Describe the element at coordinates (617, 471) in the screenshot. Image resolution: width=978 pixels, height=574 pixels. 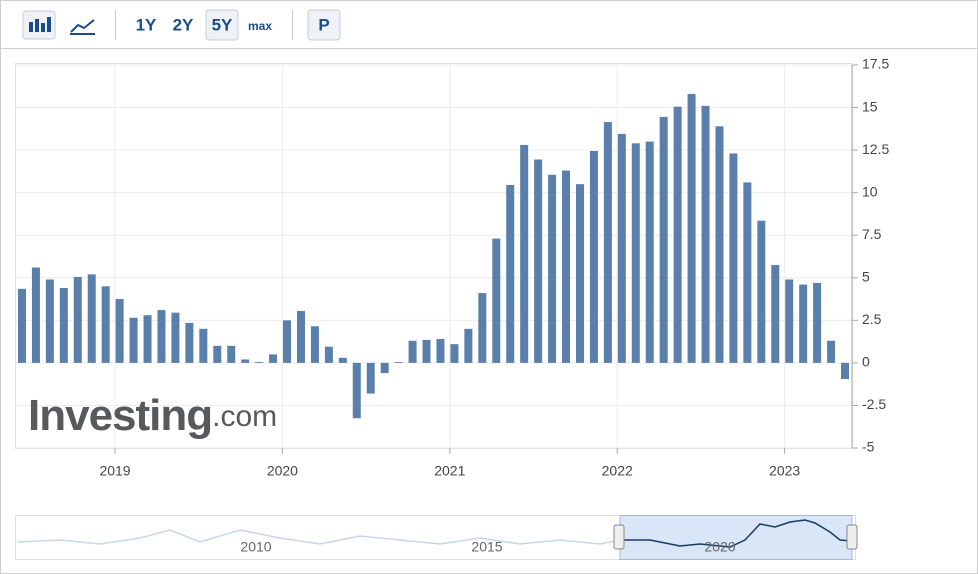
I see `x-tick-label: 2022` at that location.